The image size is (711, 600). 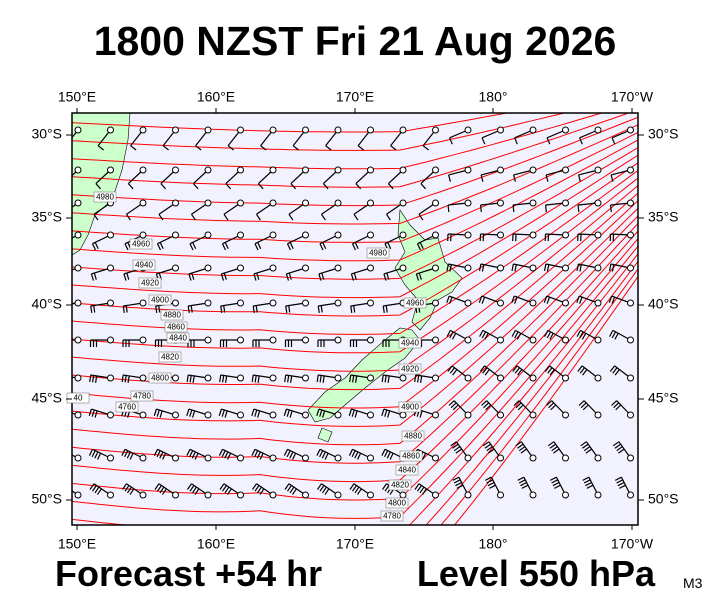 I want to click on lat-label-left: 40°S, so click(x=46, y=304).